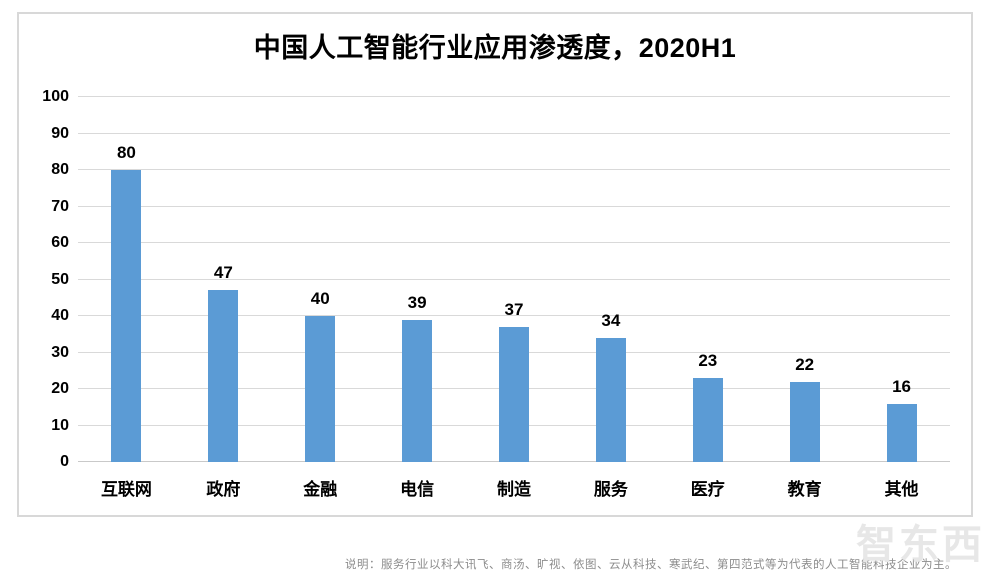 The width and height of the screenshot is (1000, 583). I want to click on y-axis-tick-label: 20, so click(60, 388).